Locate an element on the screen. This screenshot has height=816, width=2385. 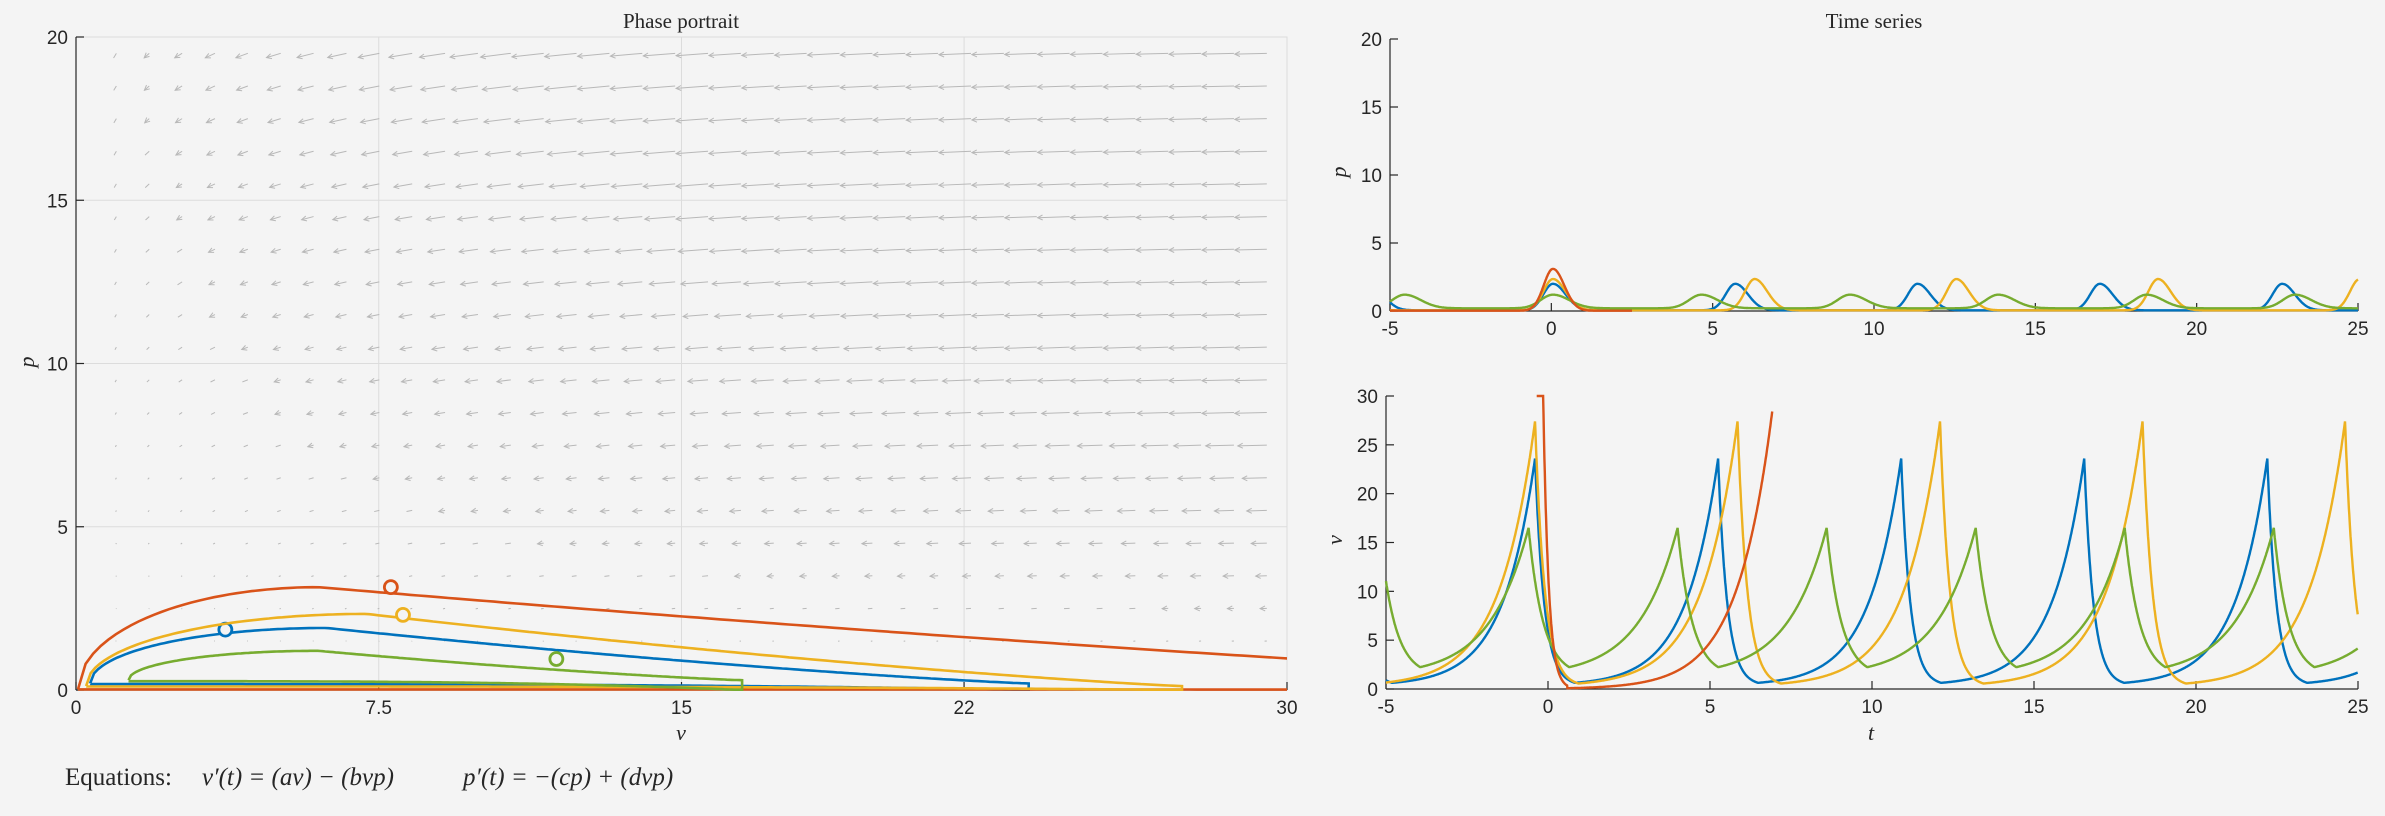
y-tick-label: 15 is located at coordinates (1371, 108).